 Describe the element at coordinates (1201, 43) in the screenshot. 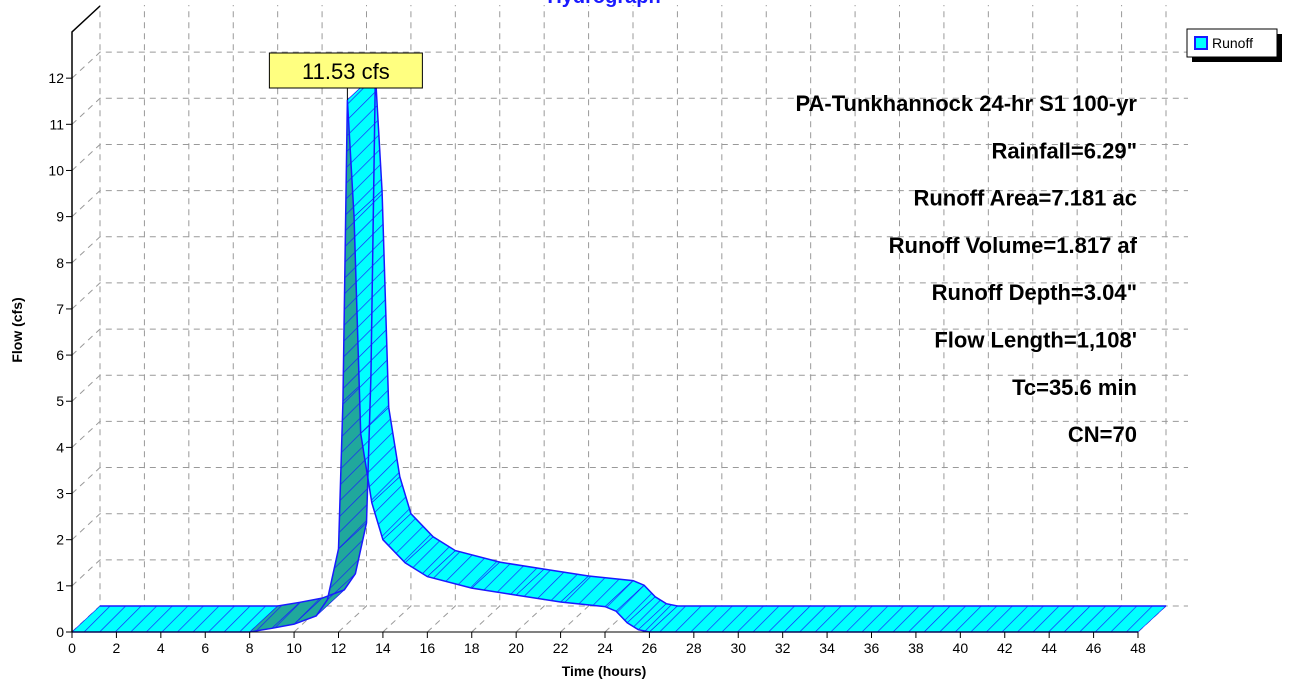

I see `legend-swatch` at that location.